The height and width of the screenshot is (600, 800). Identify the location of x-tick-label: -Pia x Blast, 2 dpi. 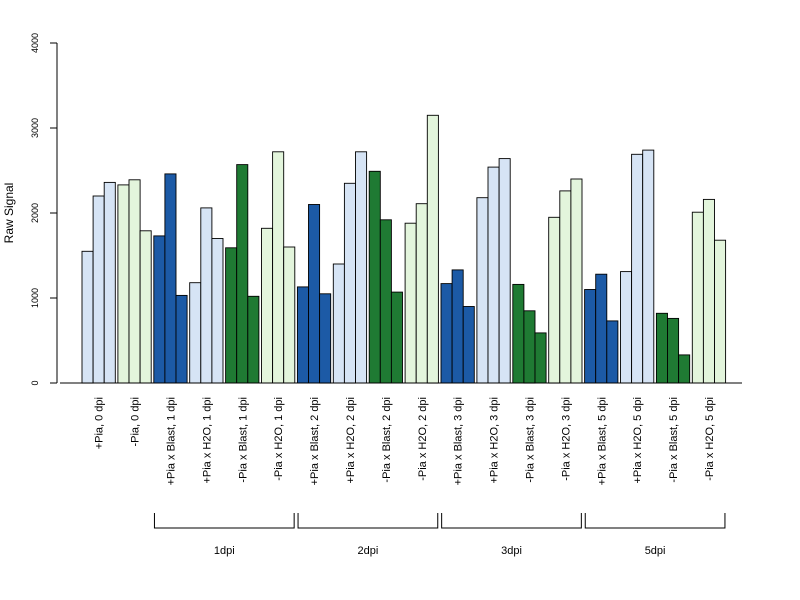
(387, 440).